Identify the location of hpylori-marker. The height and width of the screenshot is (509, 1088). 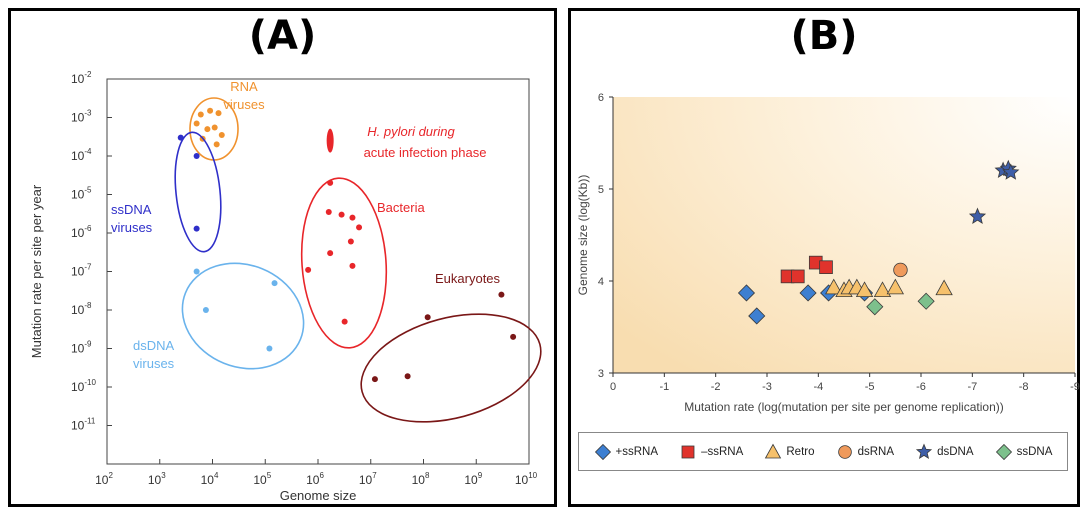
(330, 140).